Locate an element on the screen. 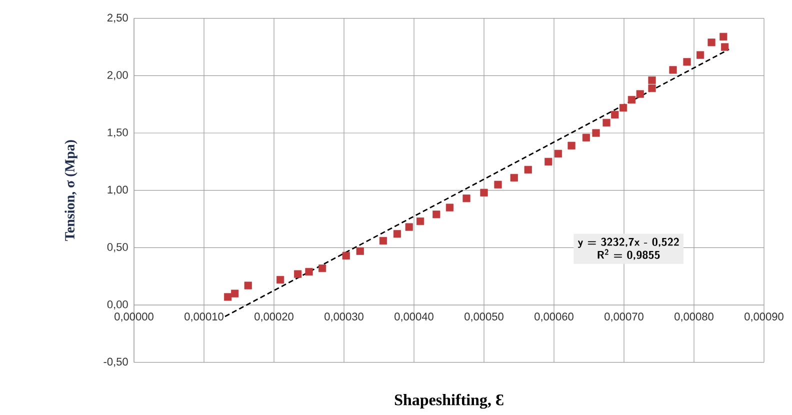 The width and height of the screenshot is (792, 415). y-axis-title: Tension, σ (Mpa) is located at coordinates (71, 190).